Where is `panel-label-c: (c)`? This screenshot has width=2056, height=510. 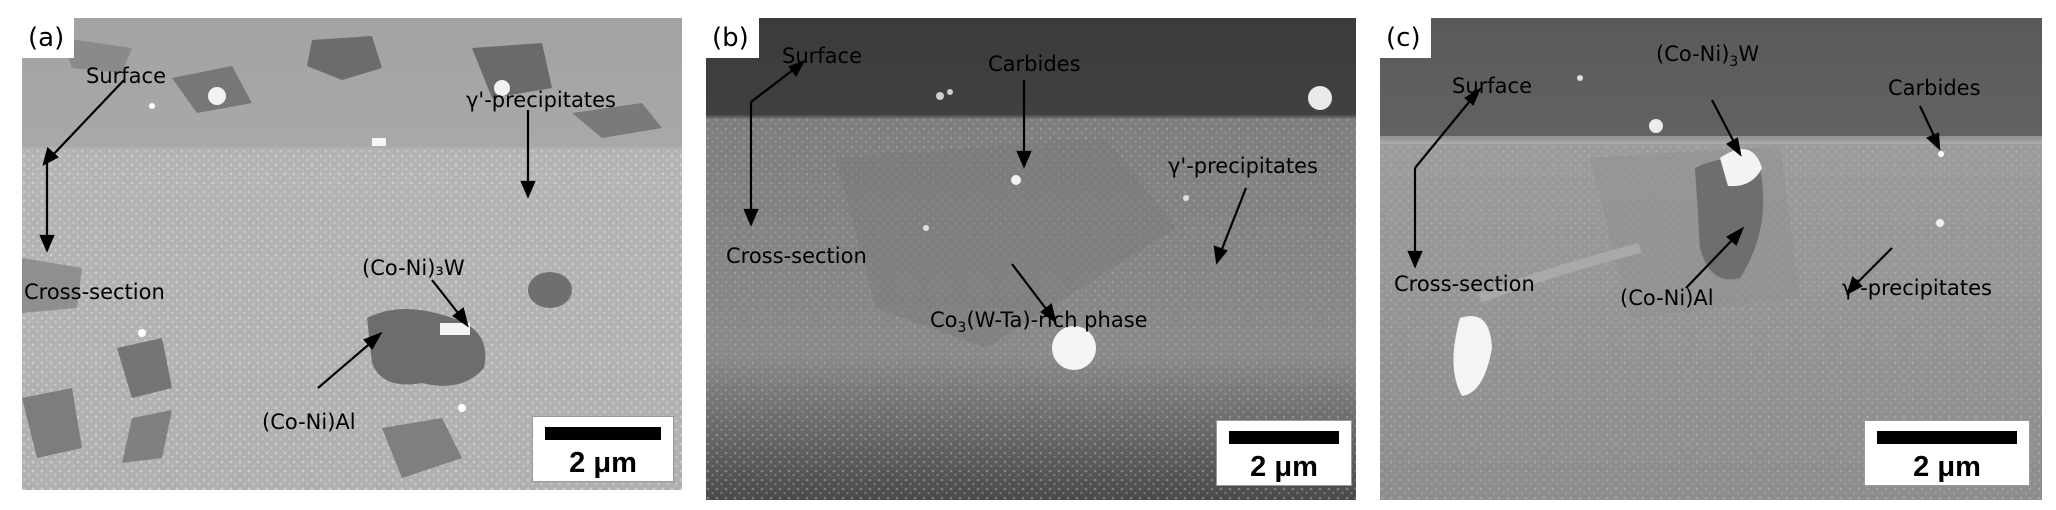 panel-label-c: (c) is located at coordinates (1405, 38).